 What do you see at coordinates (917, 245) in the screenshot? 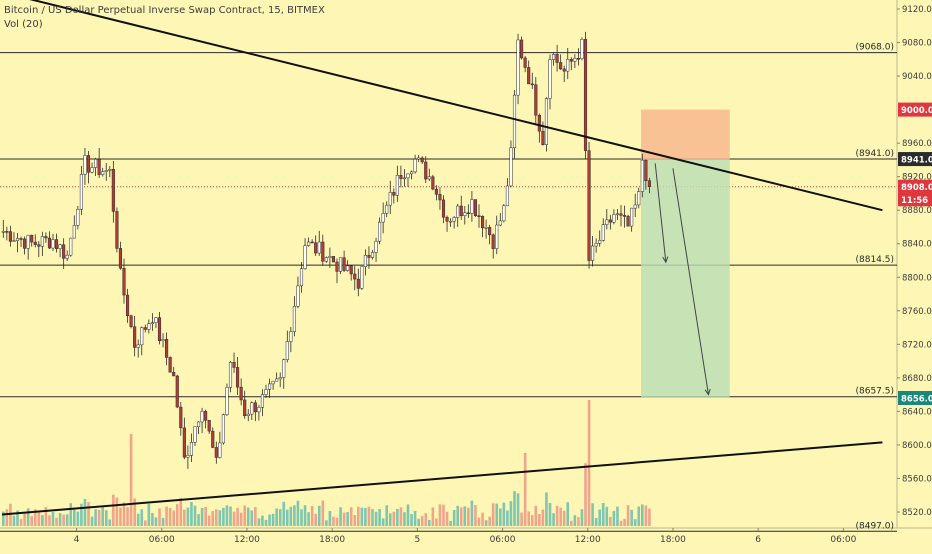
I see `price-tick-label: 8840.0` at bounding box center [917, 245].